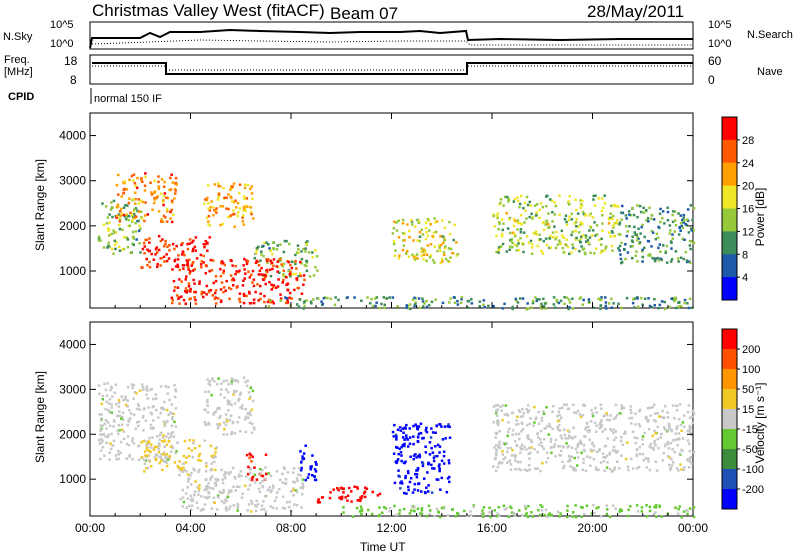 This screenshot has height=554, width=800. What do you see at coordinates (71, 61) in the screenshot?
I see `freq-tick-top: 18` at bounding box center [71, 61].